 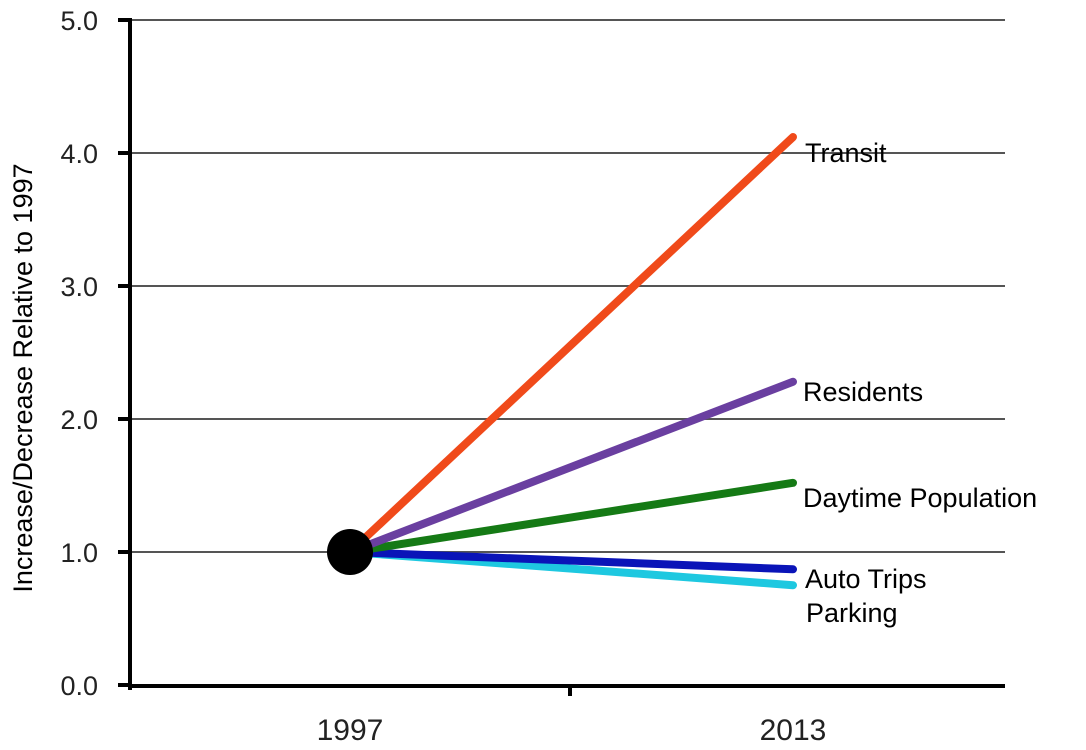 What do you see at coordinates (793, 730) in the screenshot?
I see `x-tick-label: 2013` at bounding box center [793, 730].